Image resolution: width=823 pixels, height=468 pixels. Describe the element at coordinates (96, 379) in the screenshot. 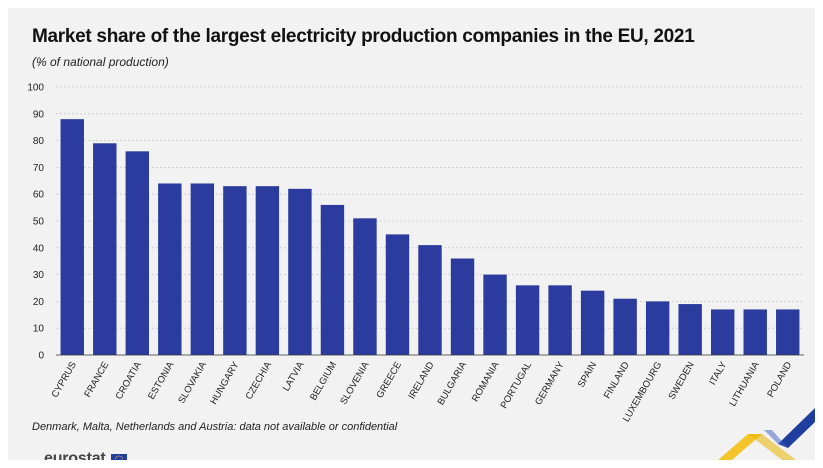

I see `x-tick-label: FRANCE` at that location.